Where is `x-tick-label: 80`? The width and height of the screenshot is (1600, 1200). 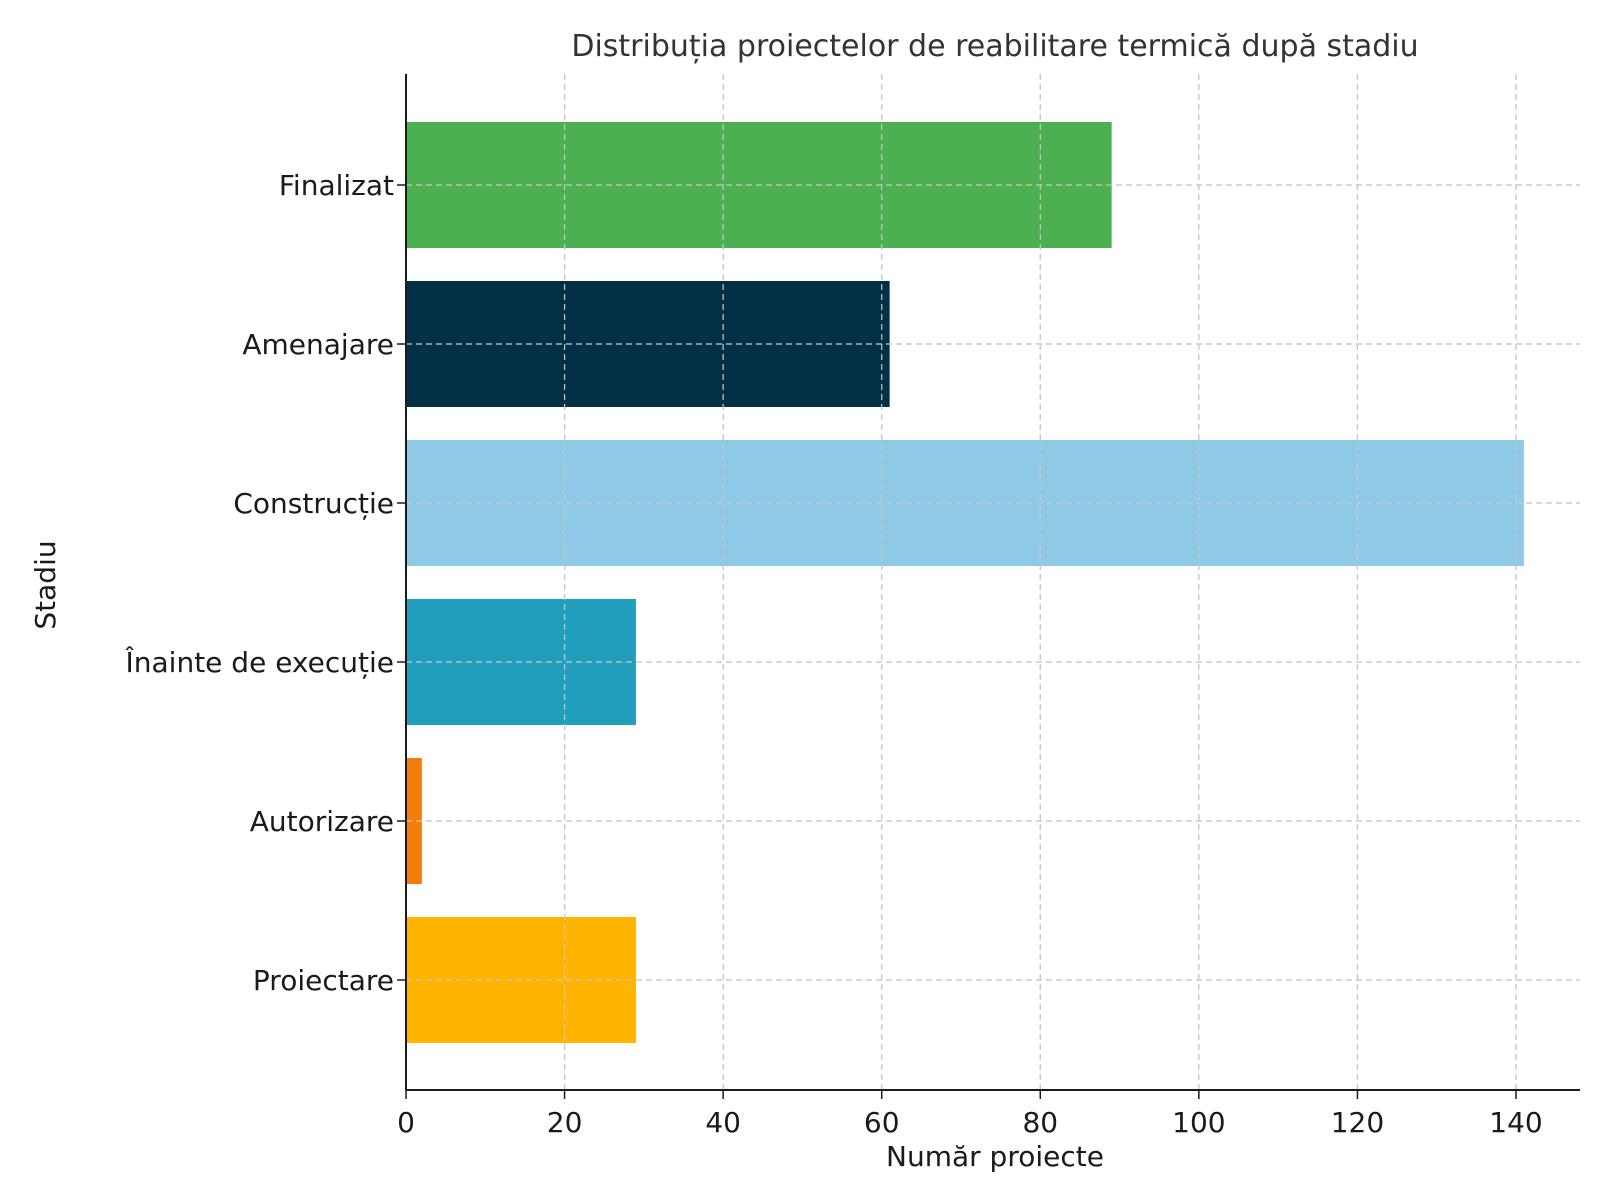
x-tick-label: 80 is located at coordinates (1040, 1122).